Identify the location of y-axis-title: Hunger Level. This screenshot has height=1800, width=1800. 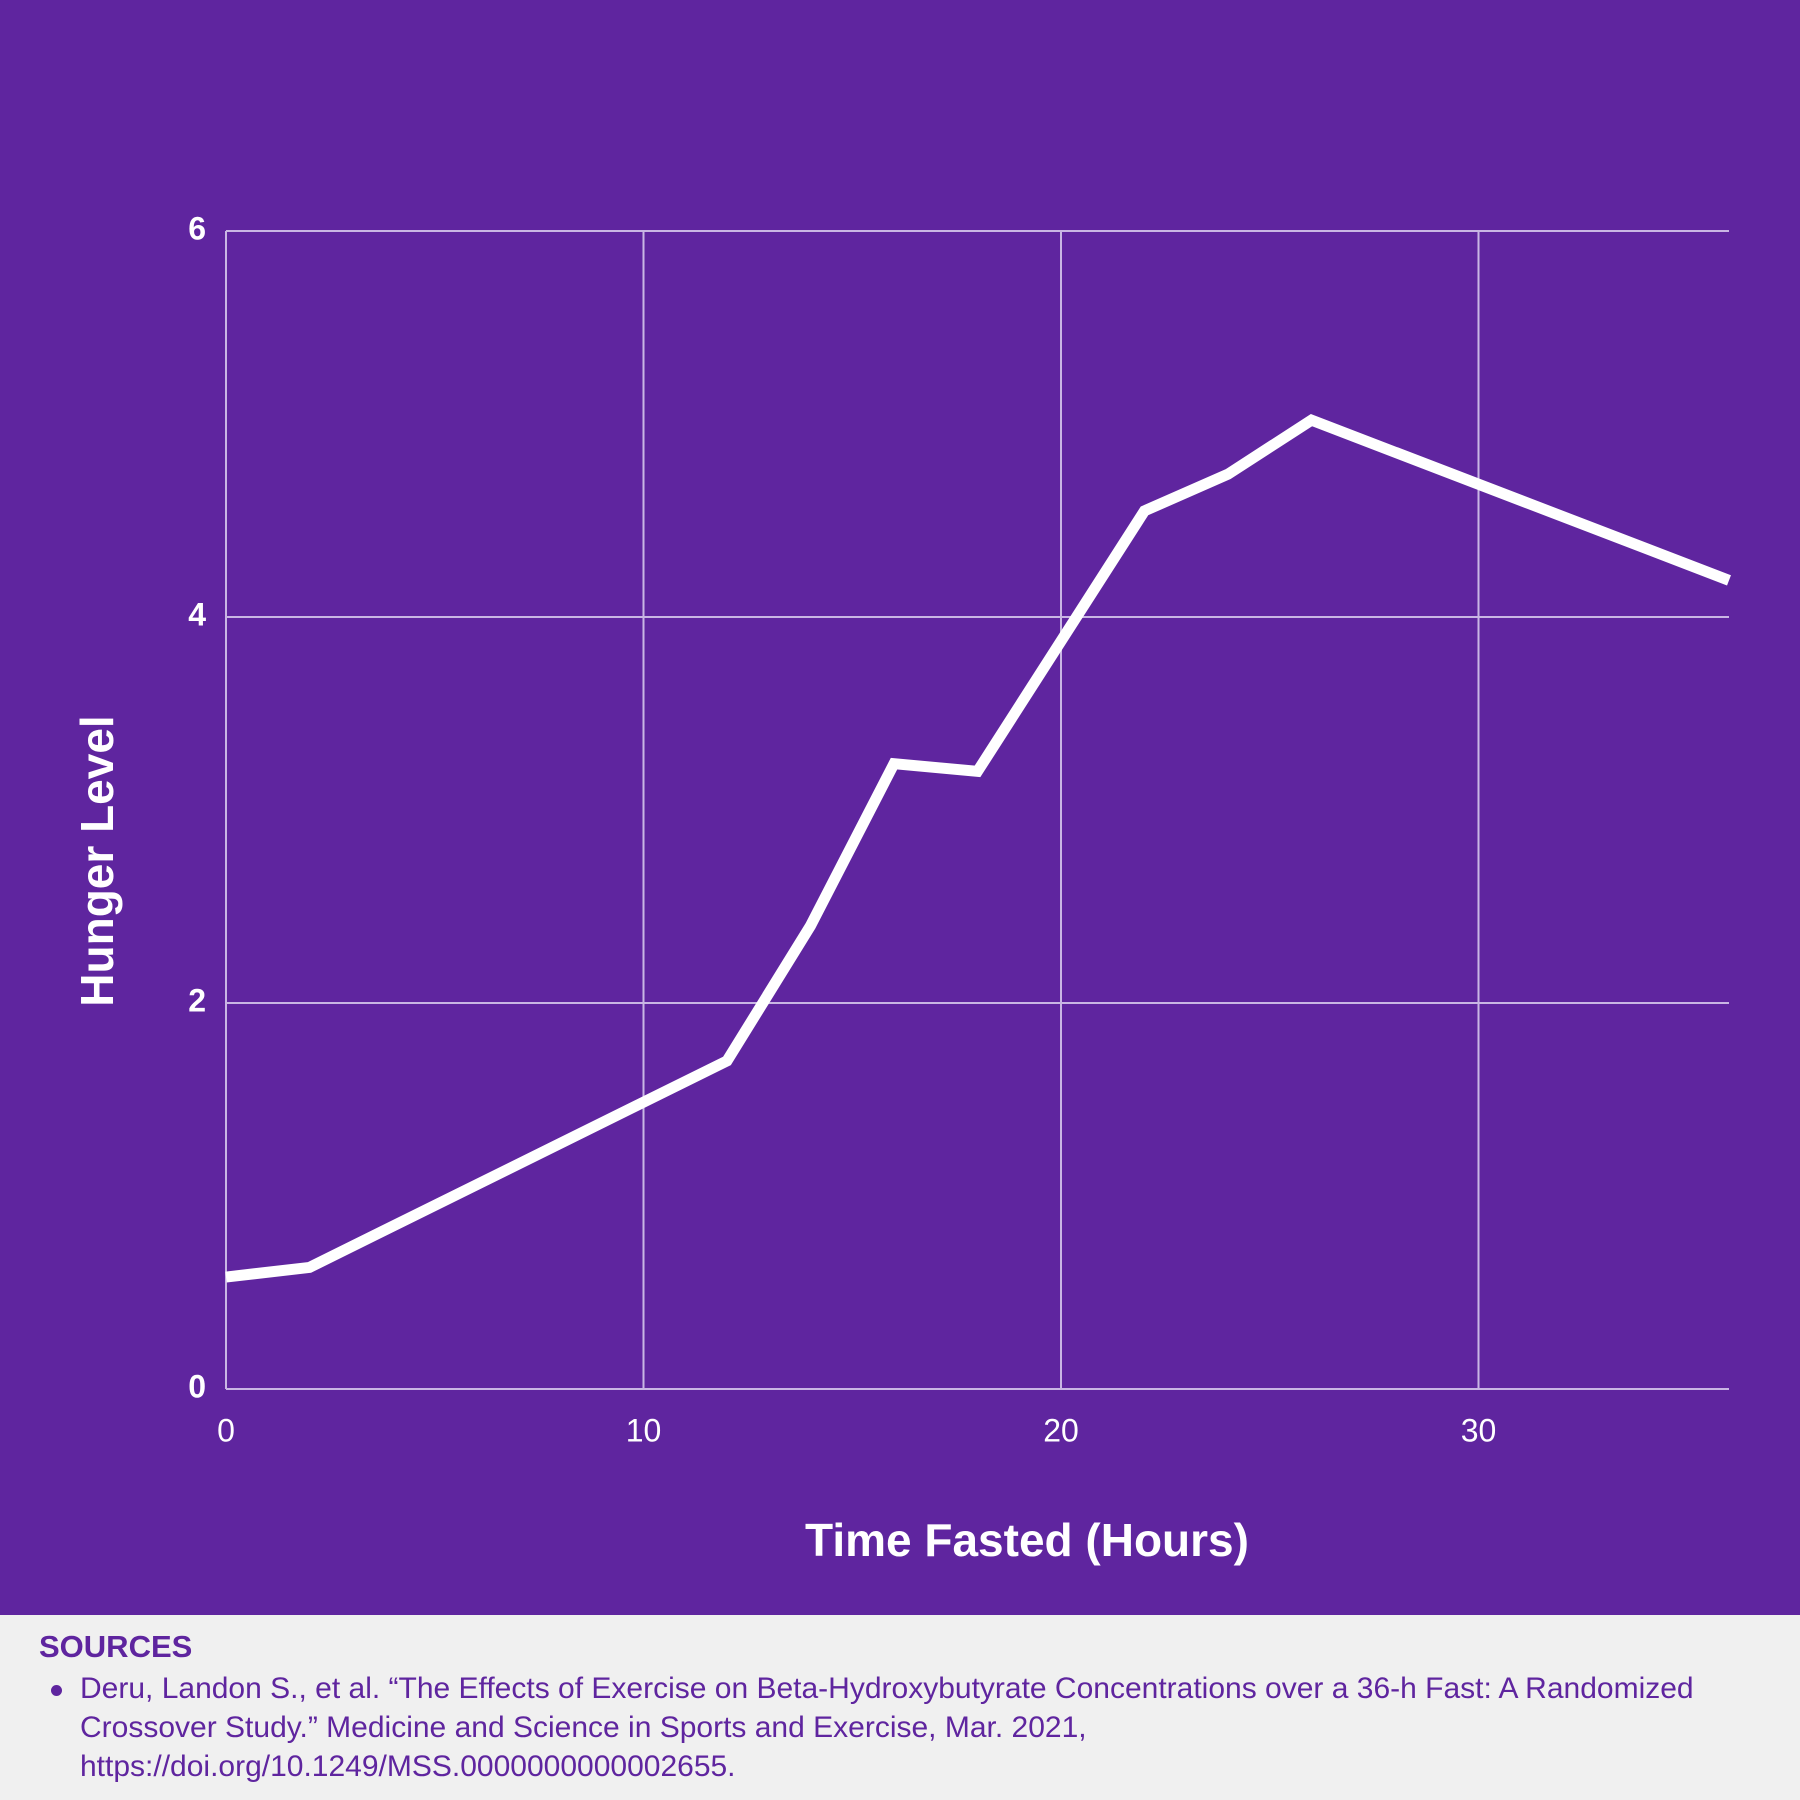
(97, 860).